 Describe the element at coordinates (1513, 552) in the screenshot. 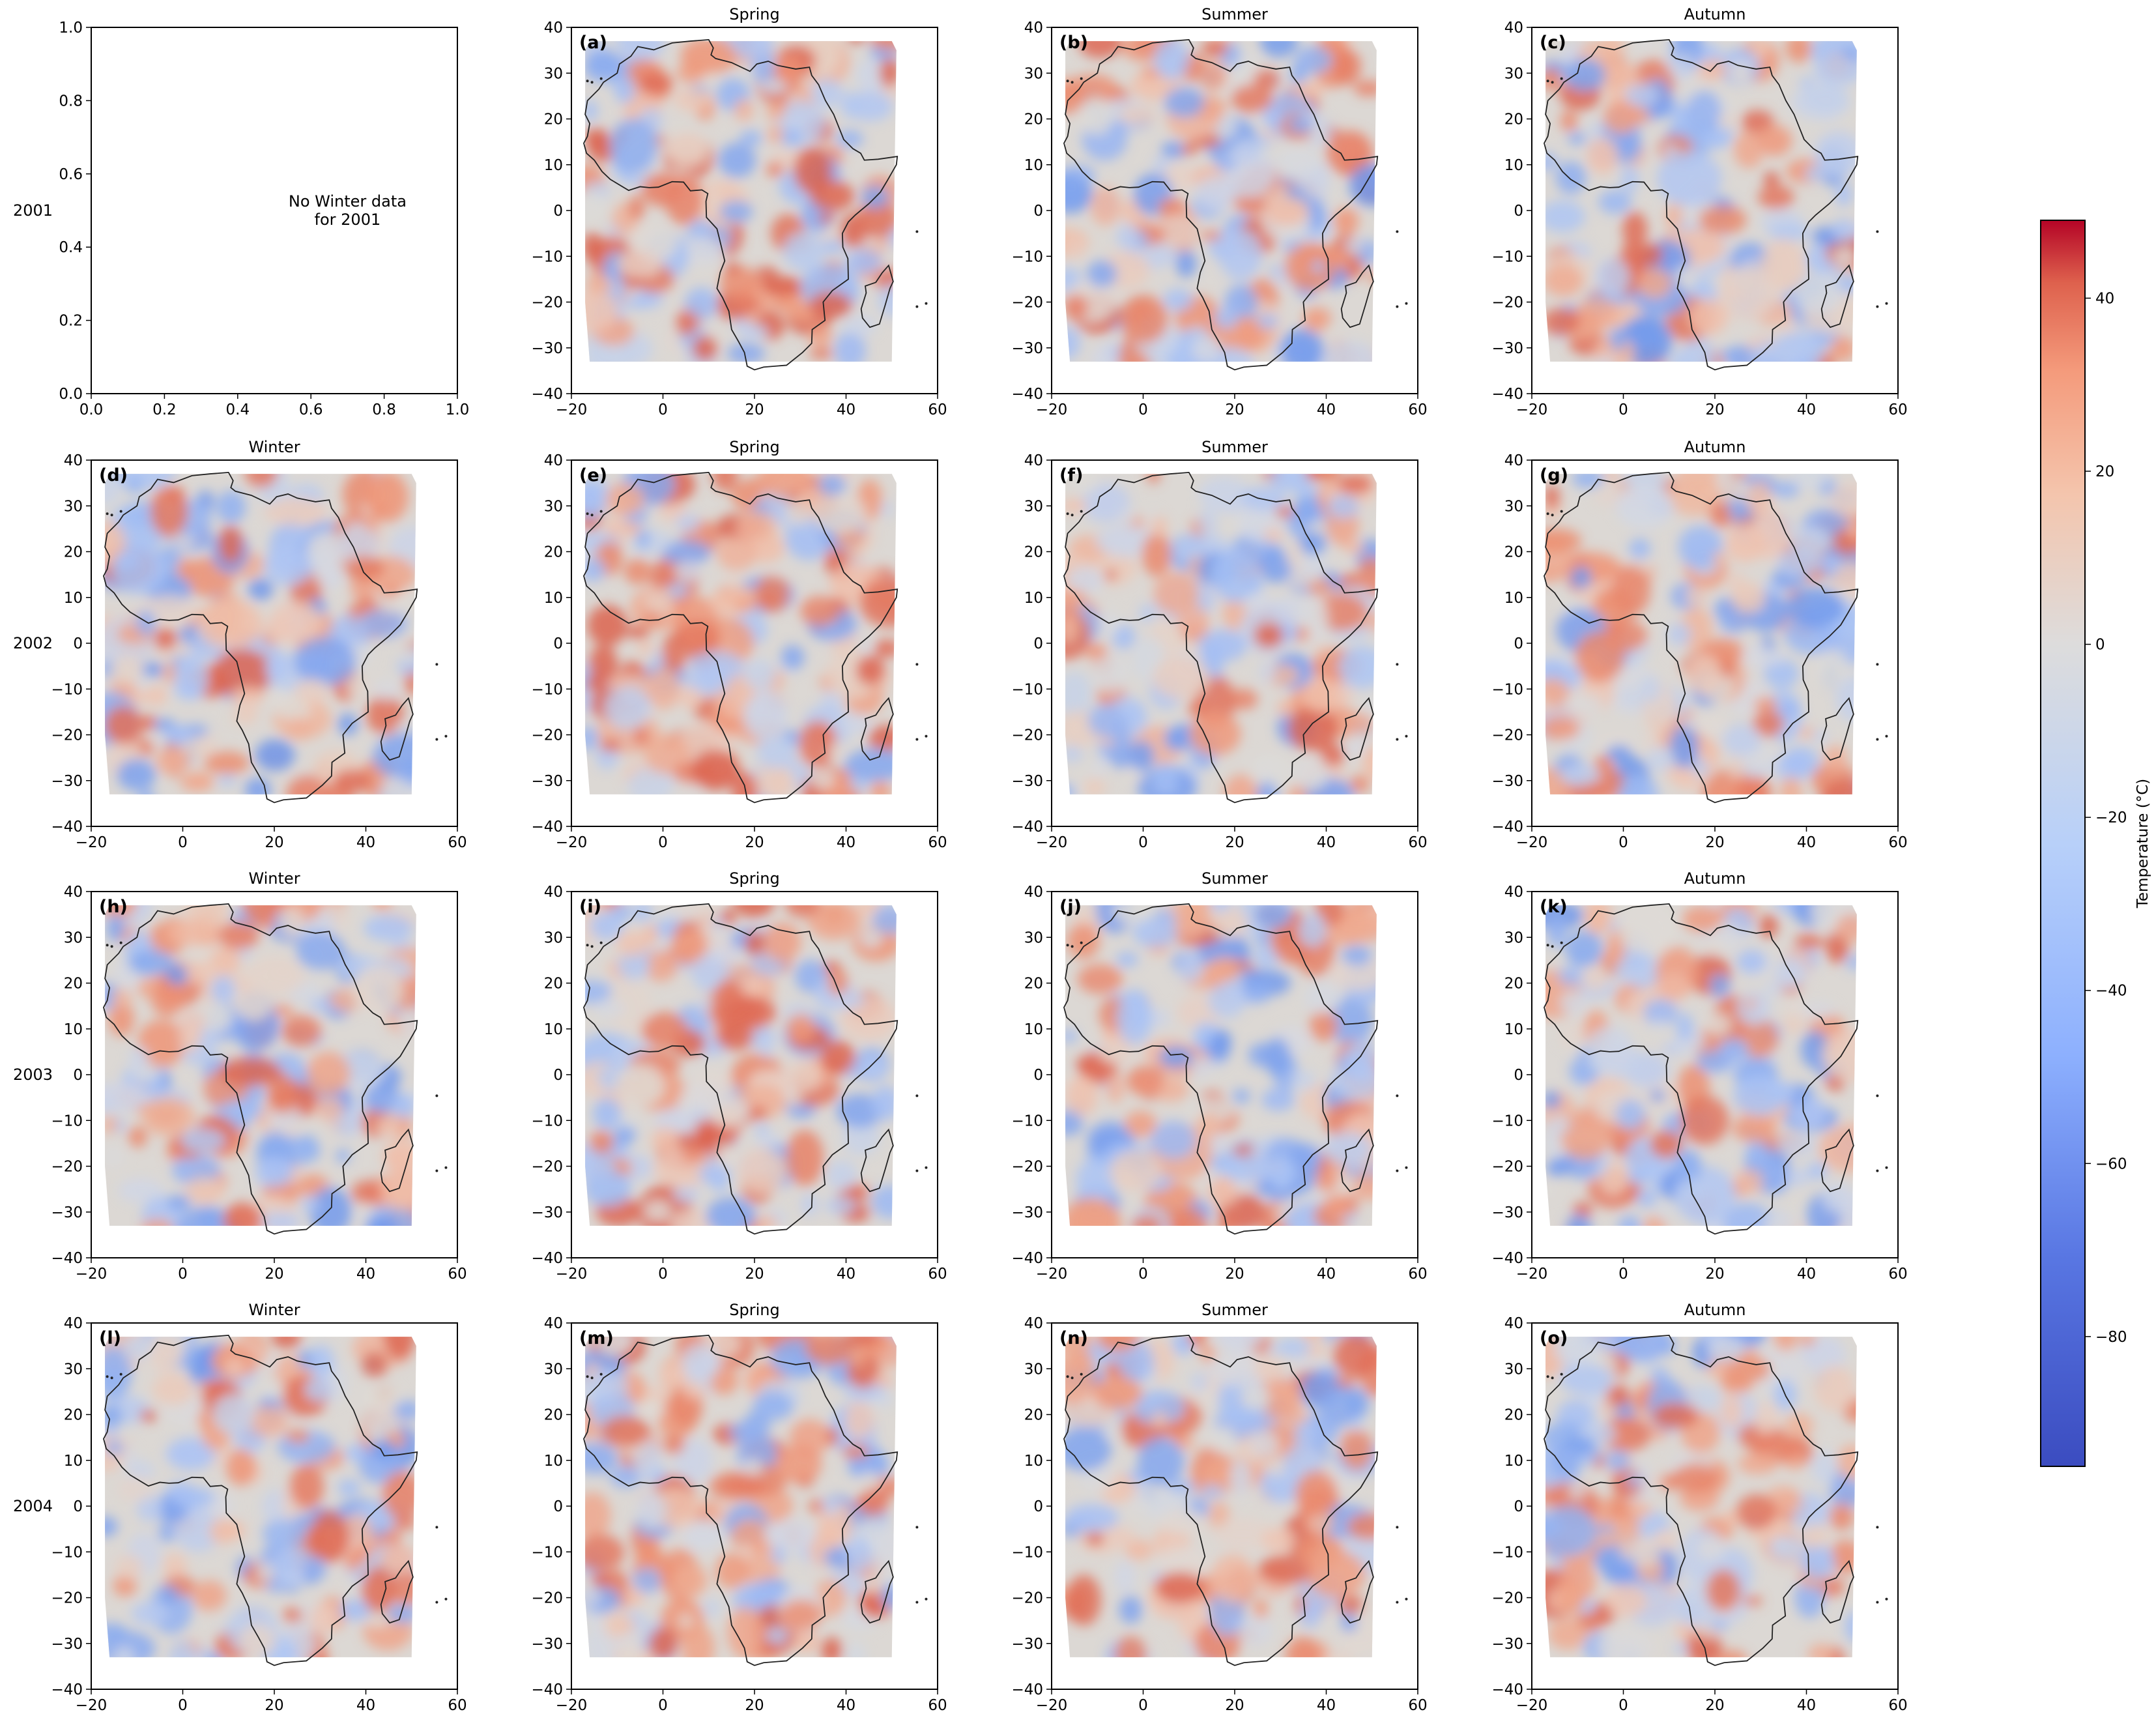

I see `y-tick-label: 20` at that location.